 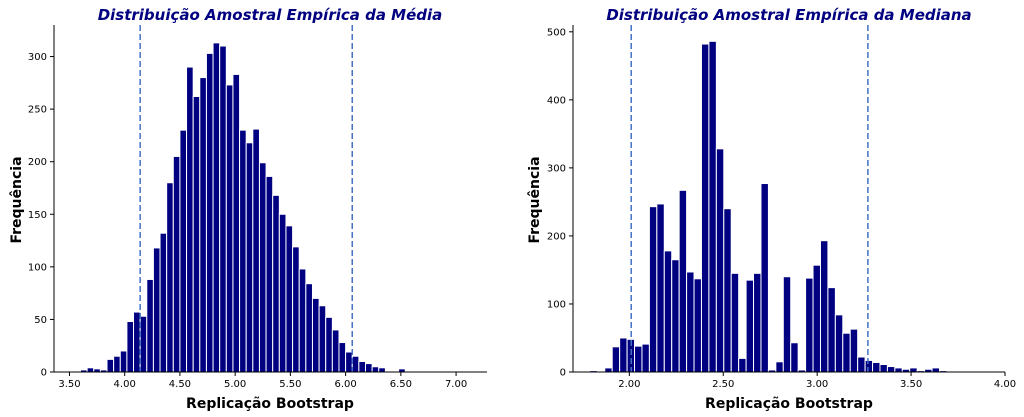 I want to click on mean-x-tick-label: 4.50, so click(x=180, y=384).